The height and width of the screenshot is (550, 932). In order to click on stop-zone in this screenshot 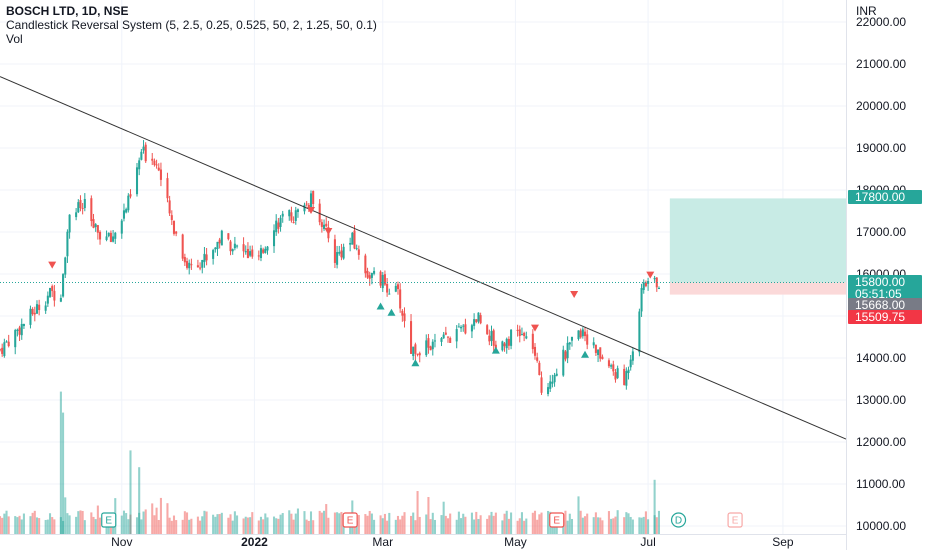, I will do `click(757, 288)`.